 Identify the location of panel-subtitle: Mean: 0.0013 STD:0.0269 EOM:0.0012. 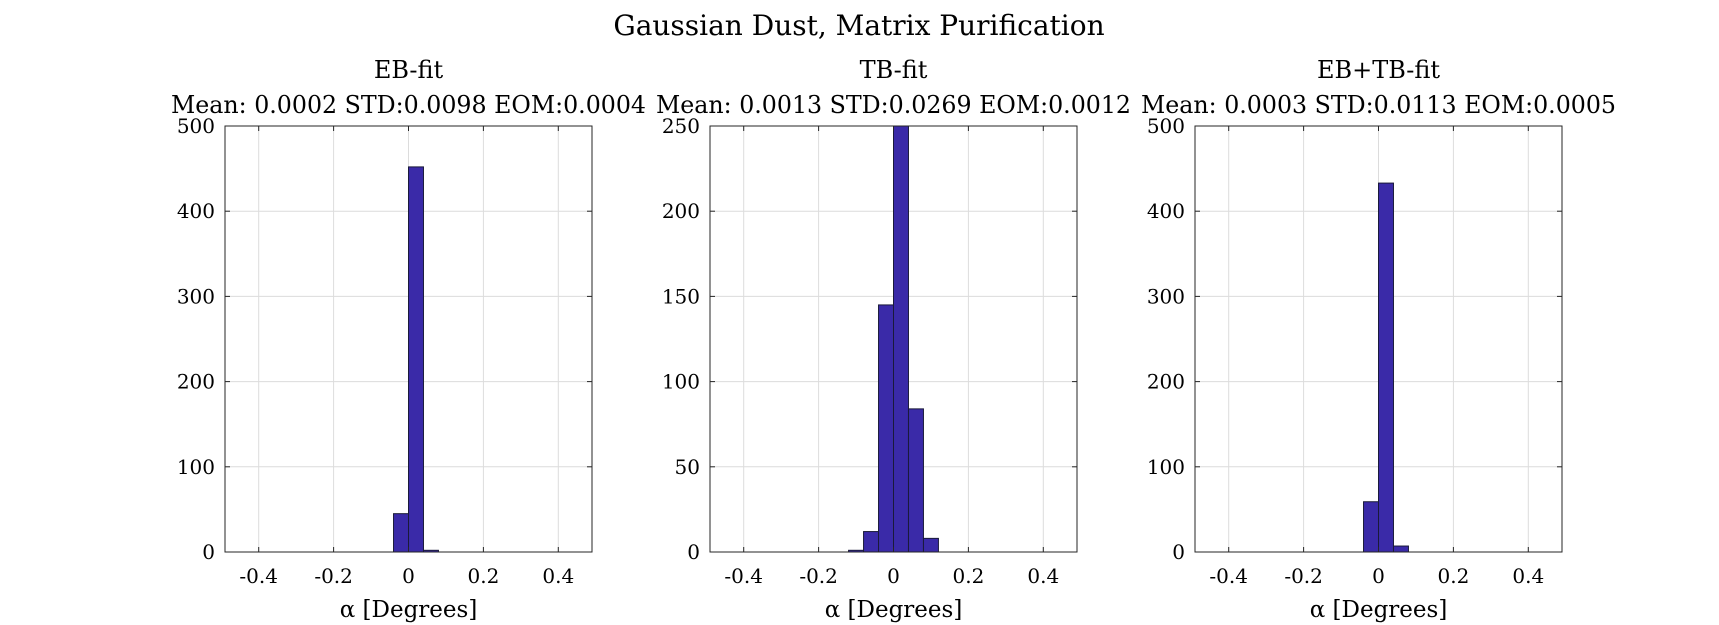
(893, 105).